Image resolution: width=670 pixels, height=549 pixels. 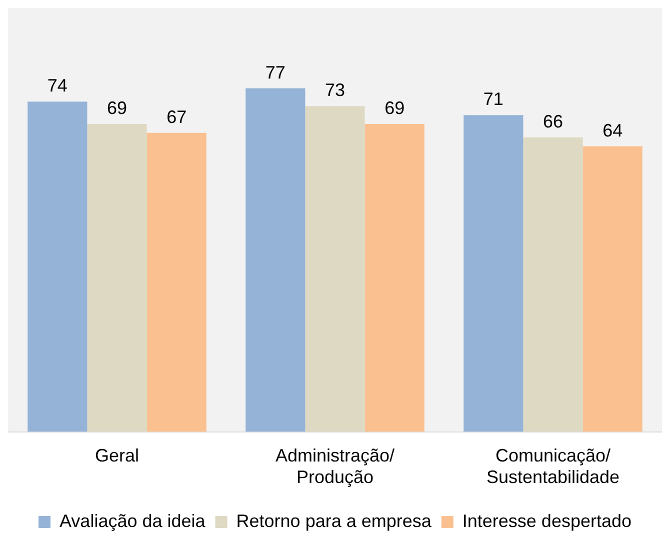 I want to click on data-label: 73, so click(x=335, y=90).